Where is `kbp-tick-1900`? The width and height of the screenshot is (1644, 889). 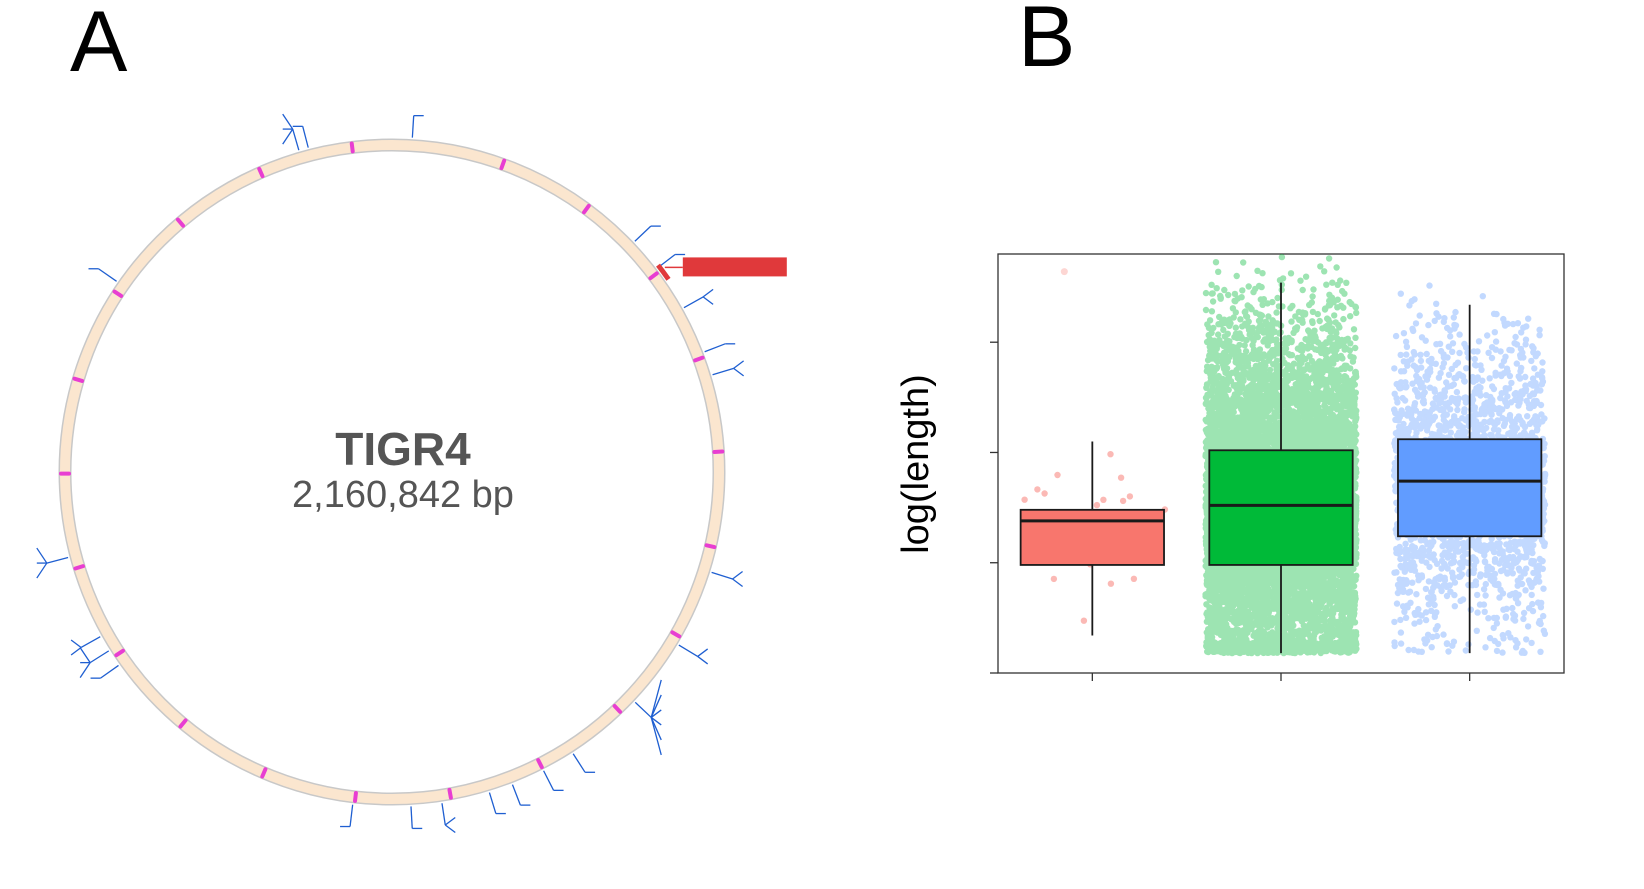 kbp-tick-1900 is located at coordinates (180, 222).